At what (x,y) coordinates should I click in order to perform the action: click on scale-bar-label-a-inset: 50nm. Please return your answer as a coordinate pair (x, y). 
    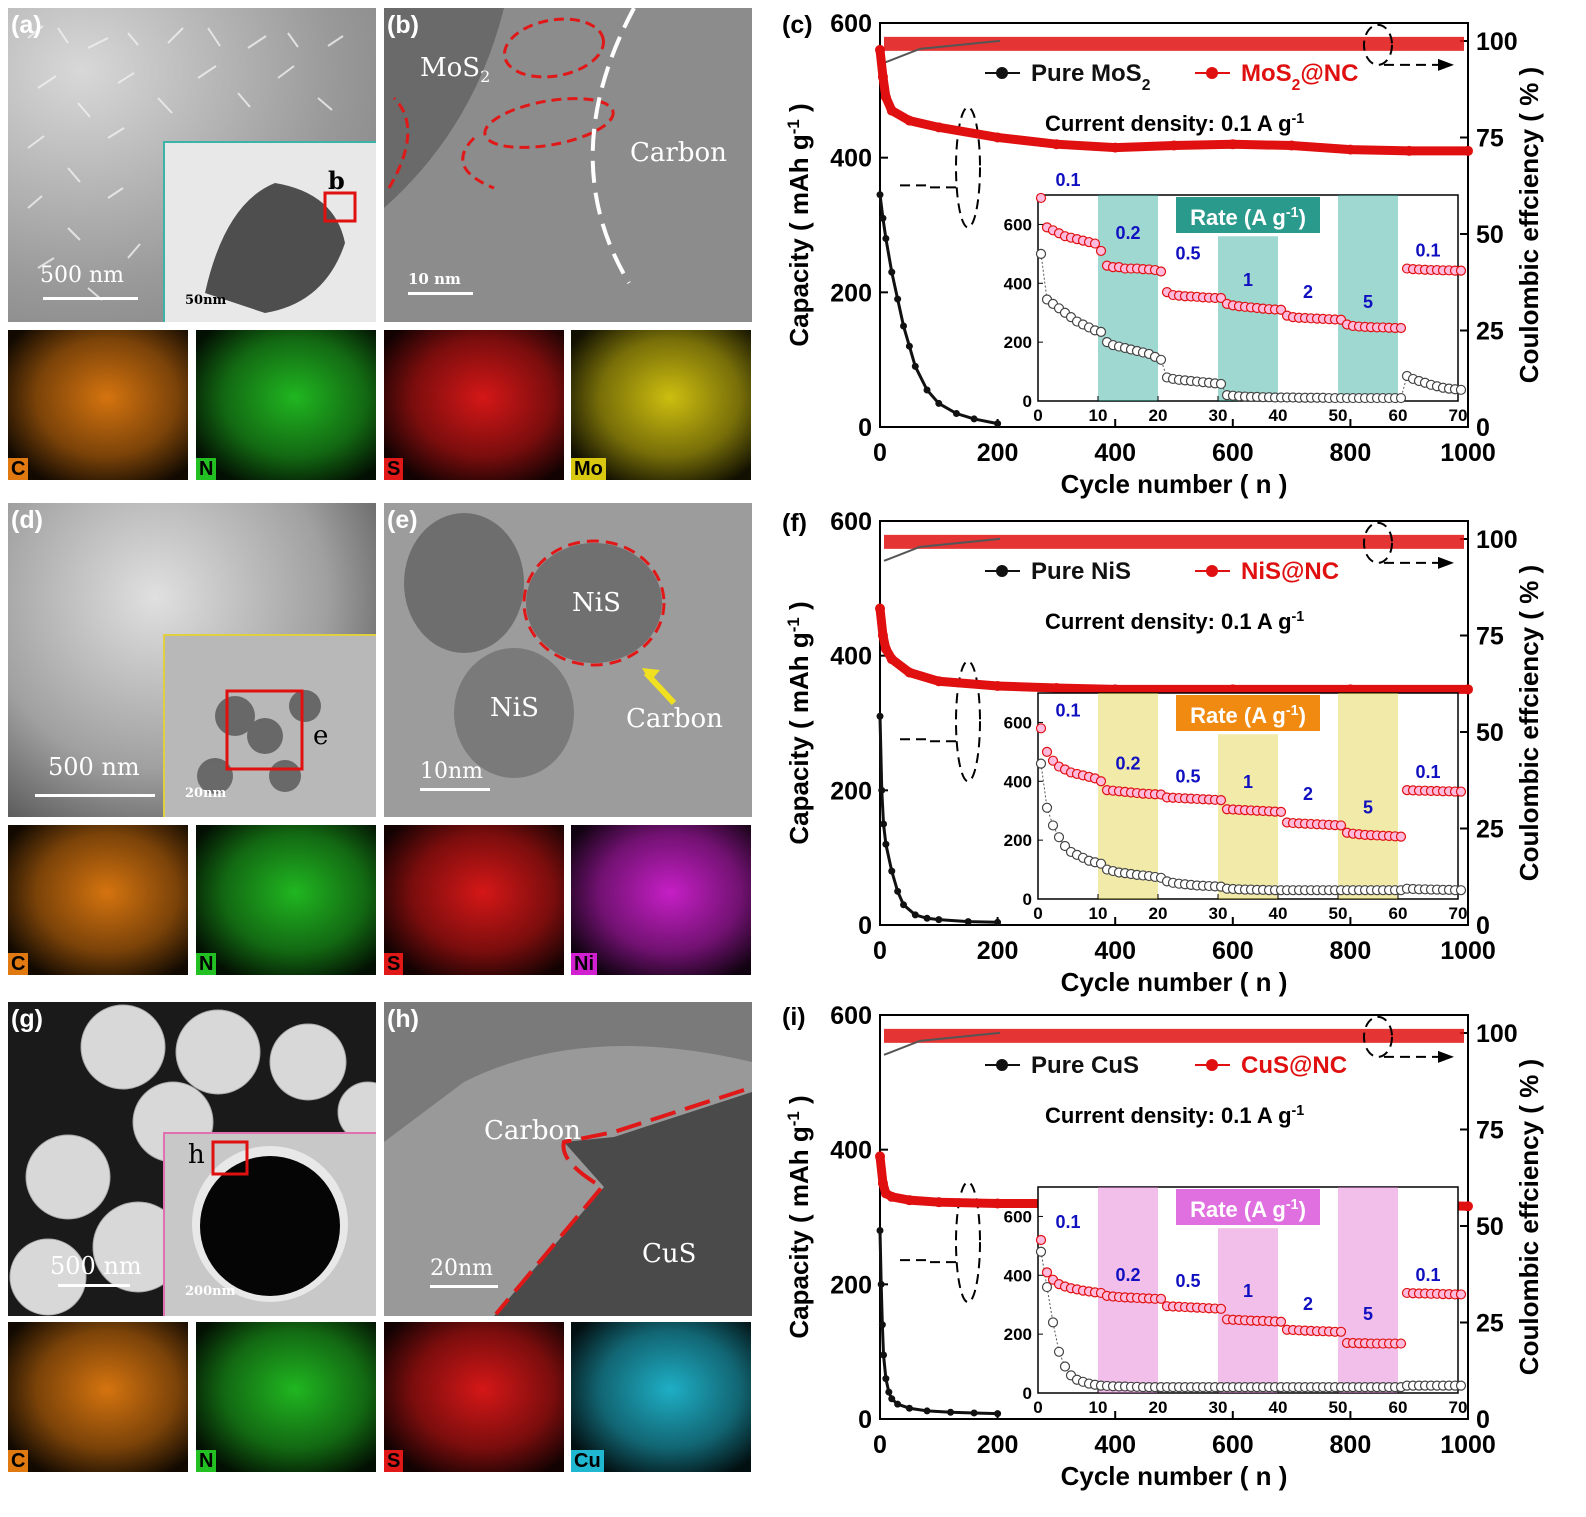
    Looking at the image, I should click on (206, 300).